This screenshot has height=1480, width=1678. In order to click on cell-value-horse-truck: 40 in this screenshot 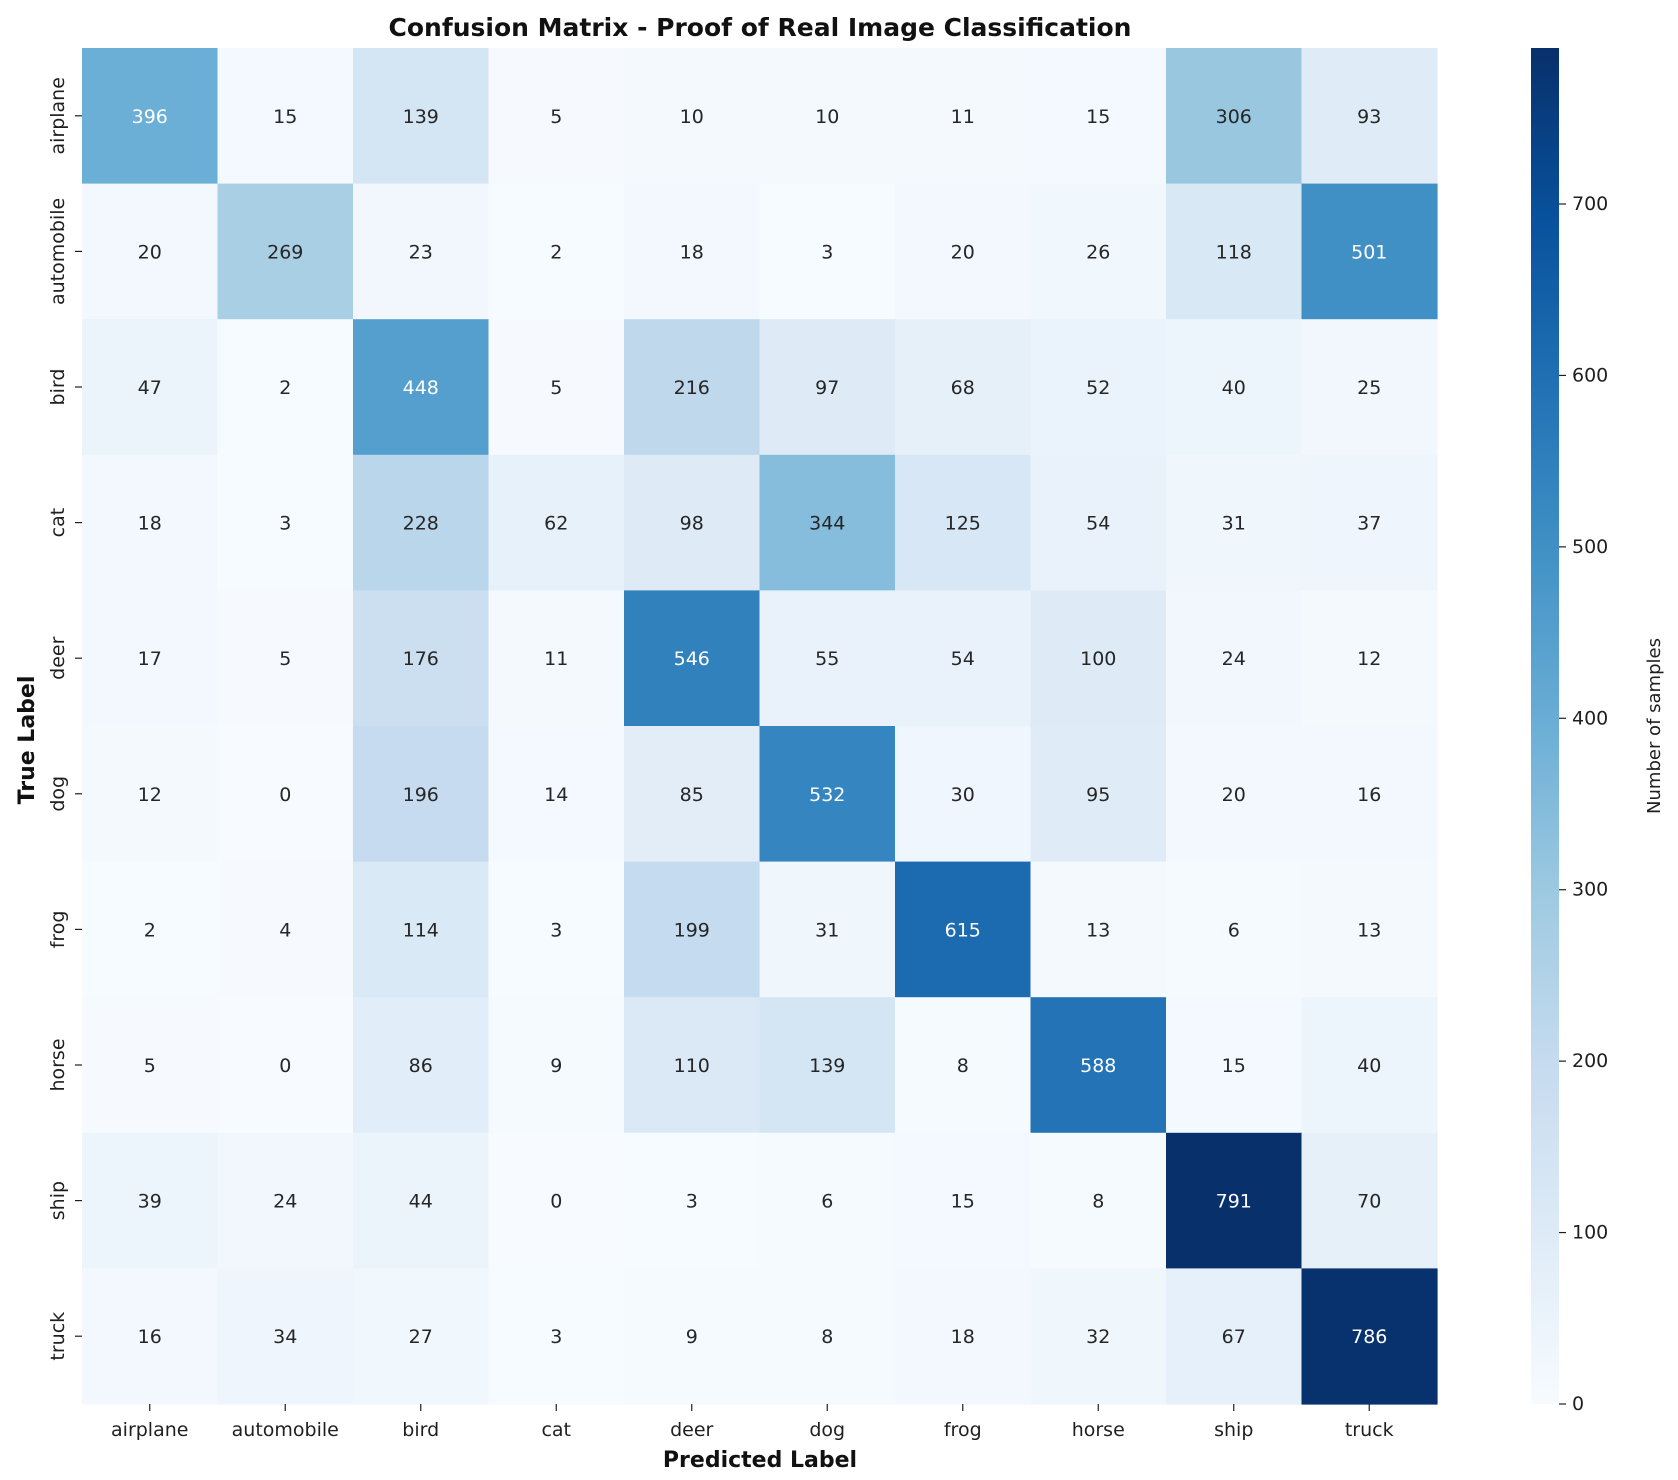, I will do `click(1369, 1066)`.